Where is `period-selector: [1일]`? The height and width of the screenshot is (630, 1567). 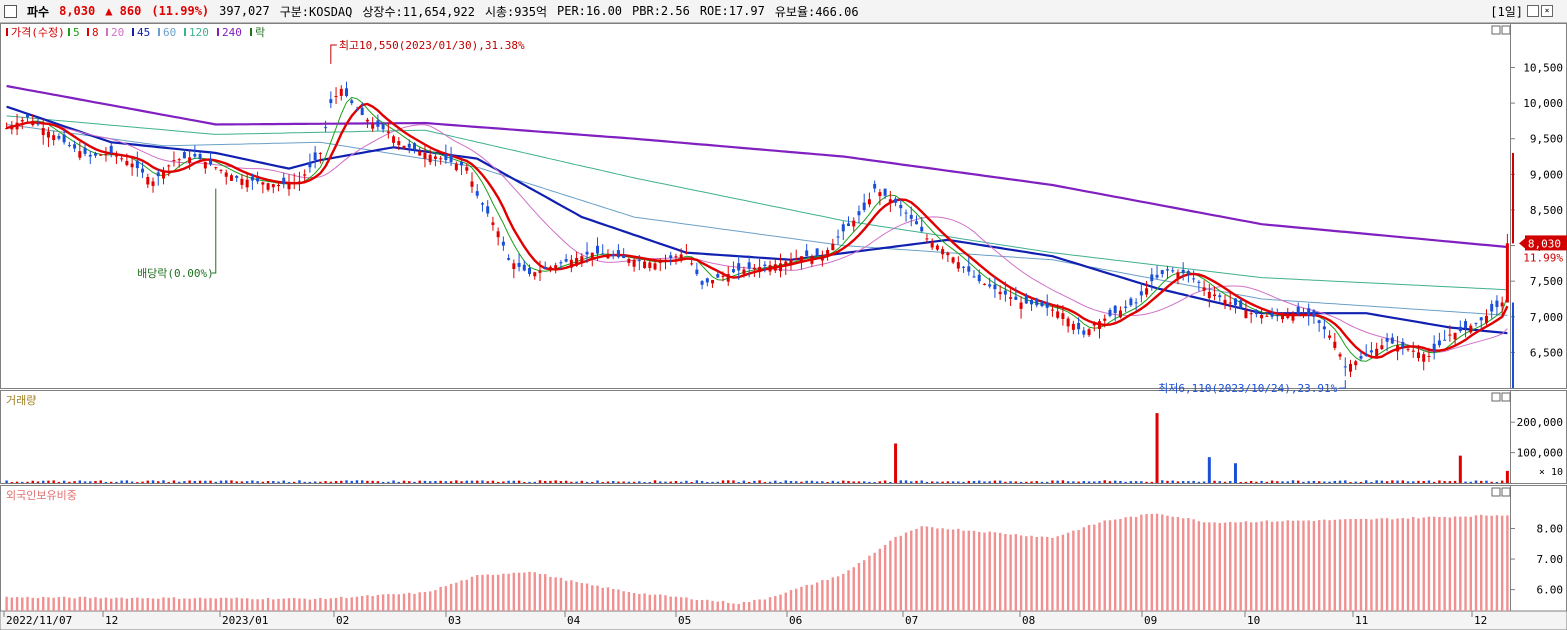 period-selector: [1일] is located at coordinates (1506, 11).